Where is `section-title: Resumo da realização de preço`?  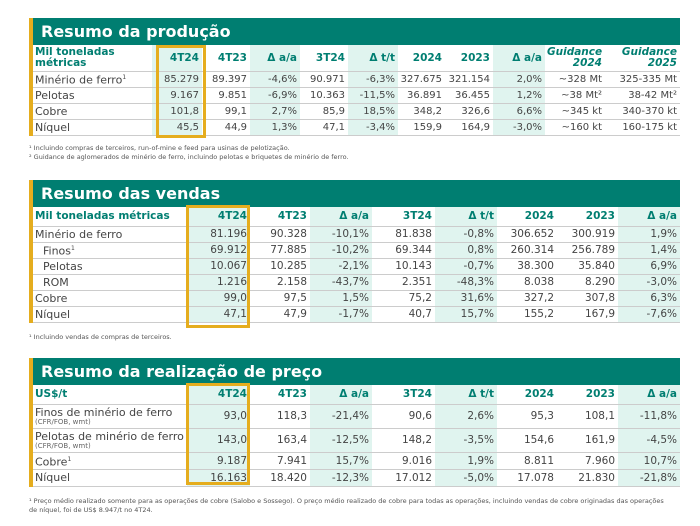
section-title: Resumo da realização de preço is located at coordinates (356, 371).